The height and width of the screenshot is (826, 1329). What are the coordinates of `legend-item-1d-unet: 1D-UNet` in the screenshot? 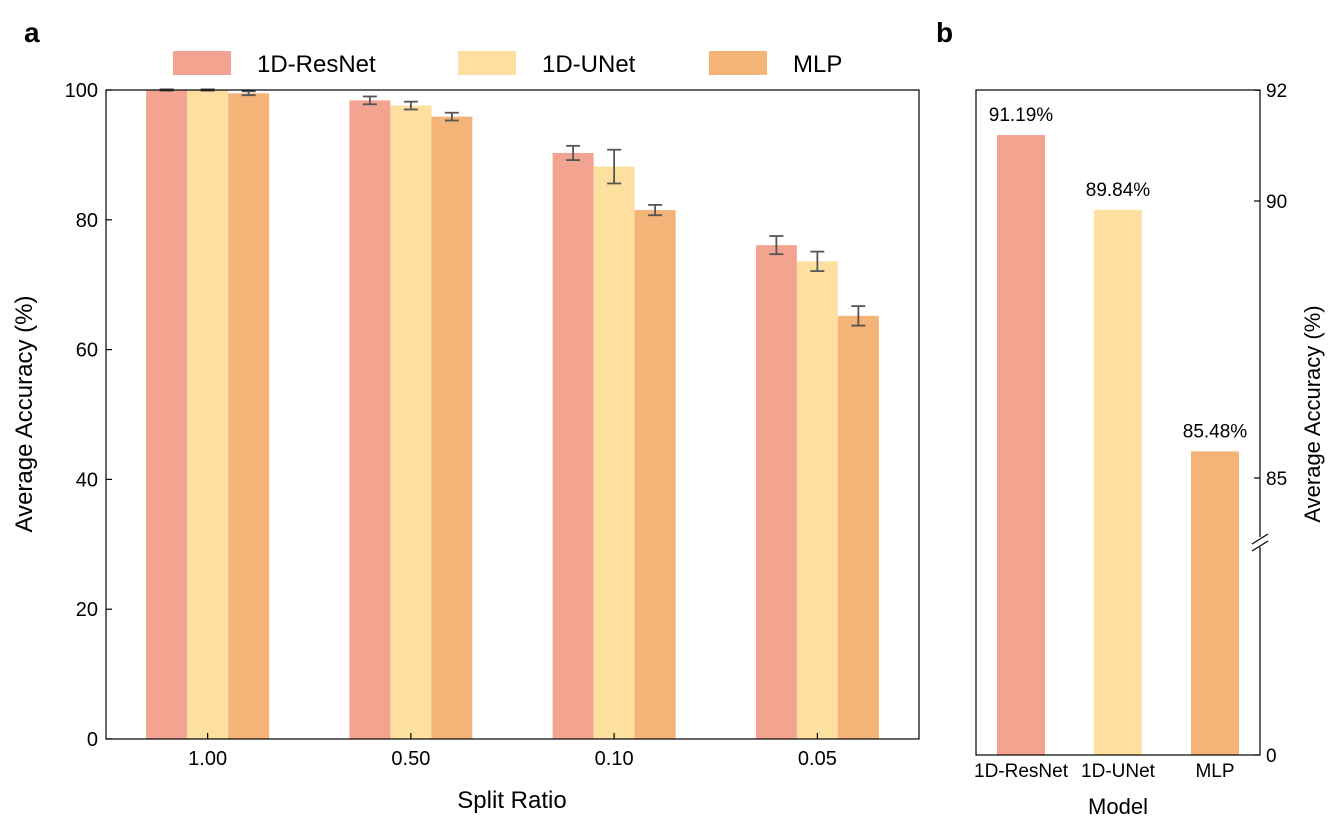 It's located at (547, 64).